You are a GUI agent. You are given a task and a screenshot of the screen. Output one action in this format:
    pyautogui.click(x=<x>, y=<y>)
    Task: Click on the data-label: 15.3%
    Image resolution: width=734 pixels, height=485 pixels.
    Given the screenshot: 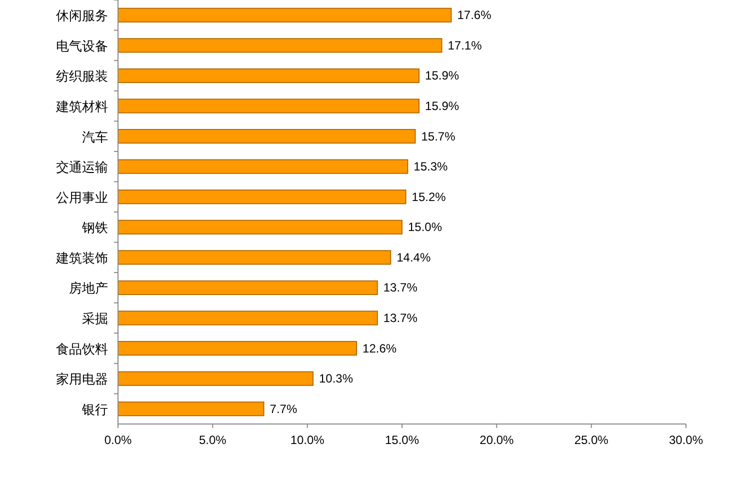 What is the action you would take?
    pyautogui.click(x=431, y=167)
    